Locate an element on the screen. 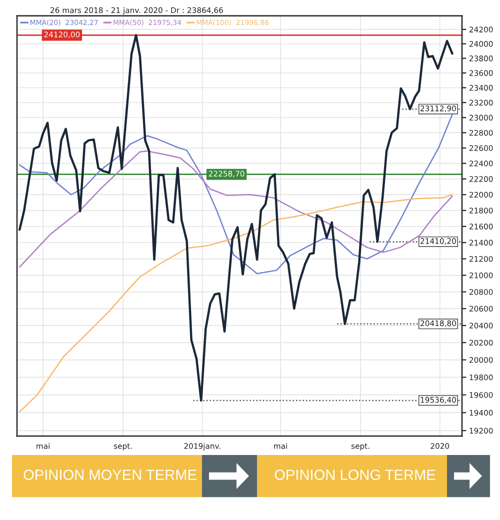 The width and height of the screenshot is (500, 520). text: OPINION LONG TERME is located at coordinates (355, 475).